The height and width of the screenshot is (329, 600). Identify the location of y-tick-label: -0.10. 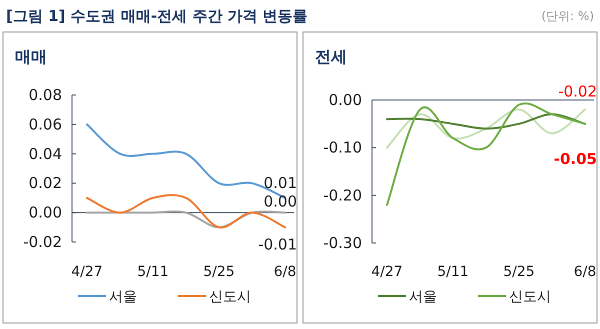
(342, 147).